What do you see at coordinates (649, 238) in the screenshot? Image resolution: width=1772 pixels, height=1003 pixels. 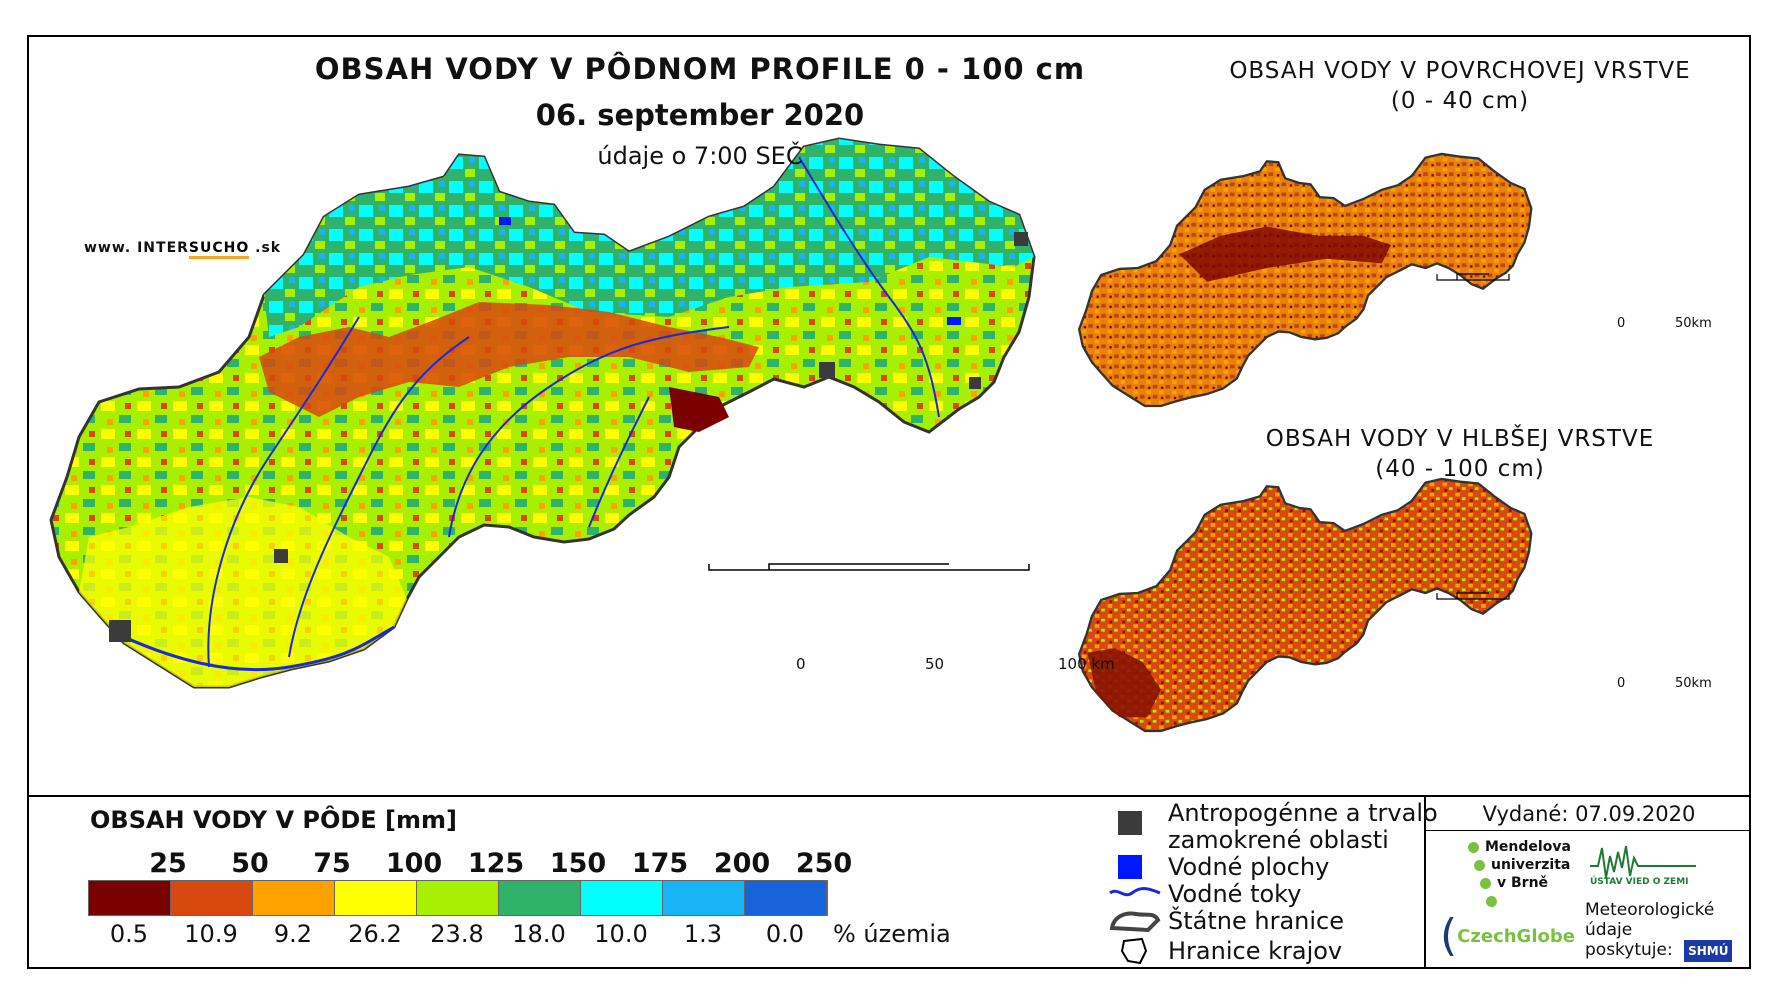 I see `wet-region` at bounding box center [649, 238].